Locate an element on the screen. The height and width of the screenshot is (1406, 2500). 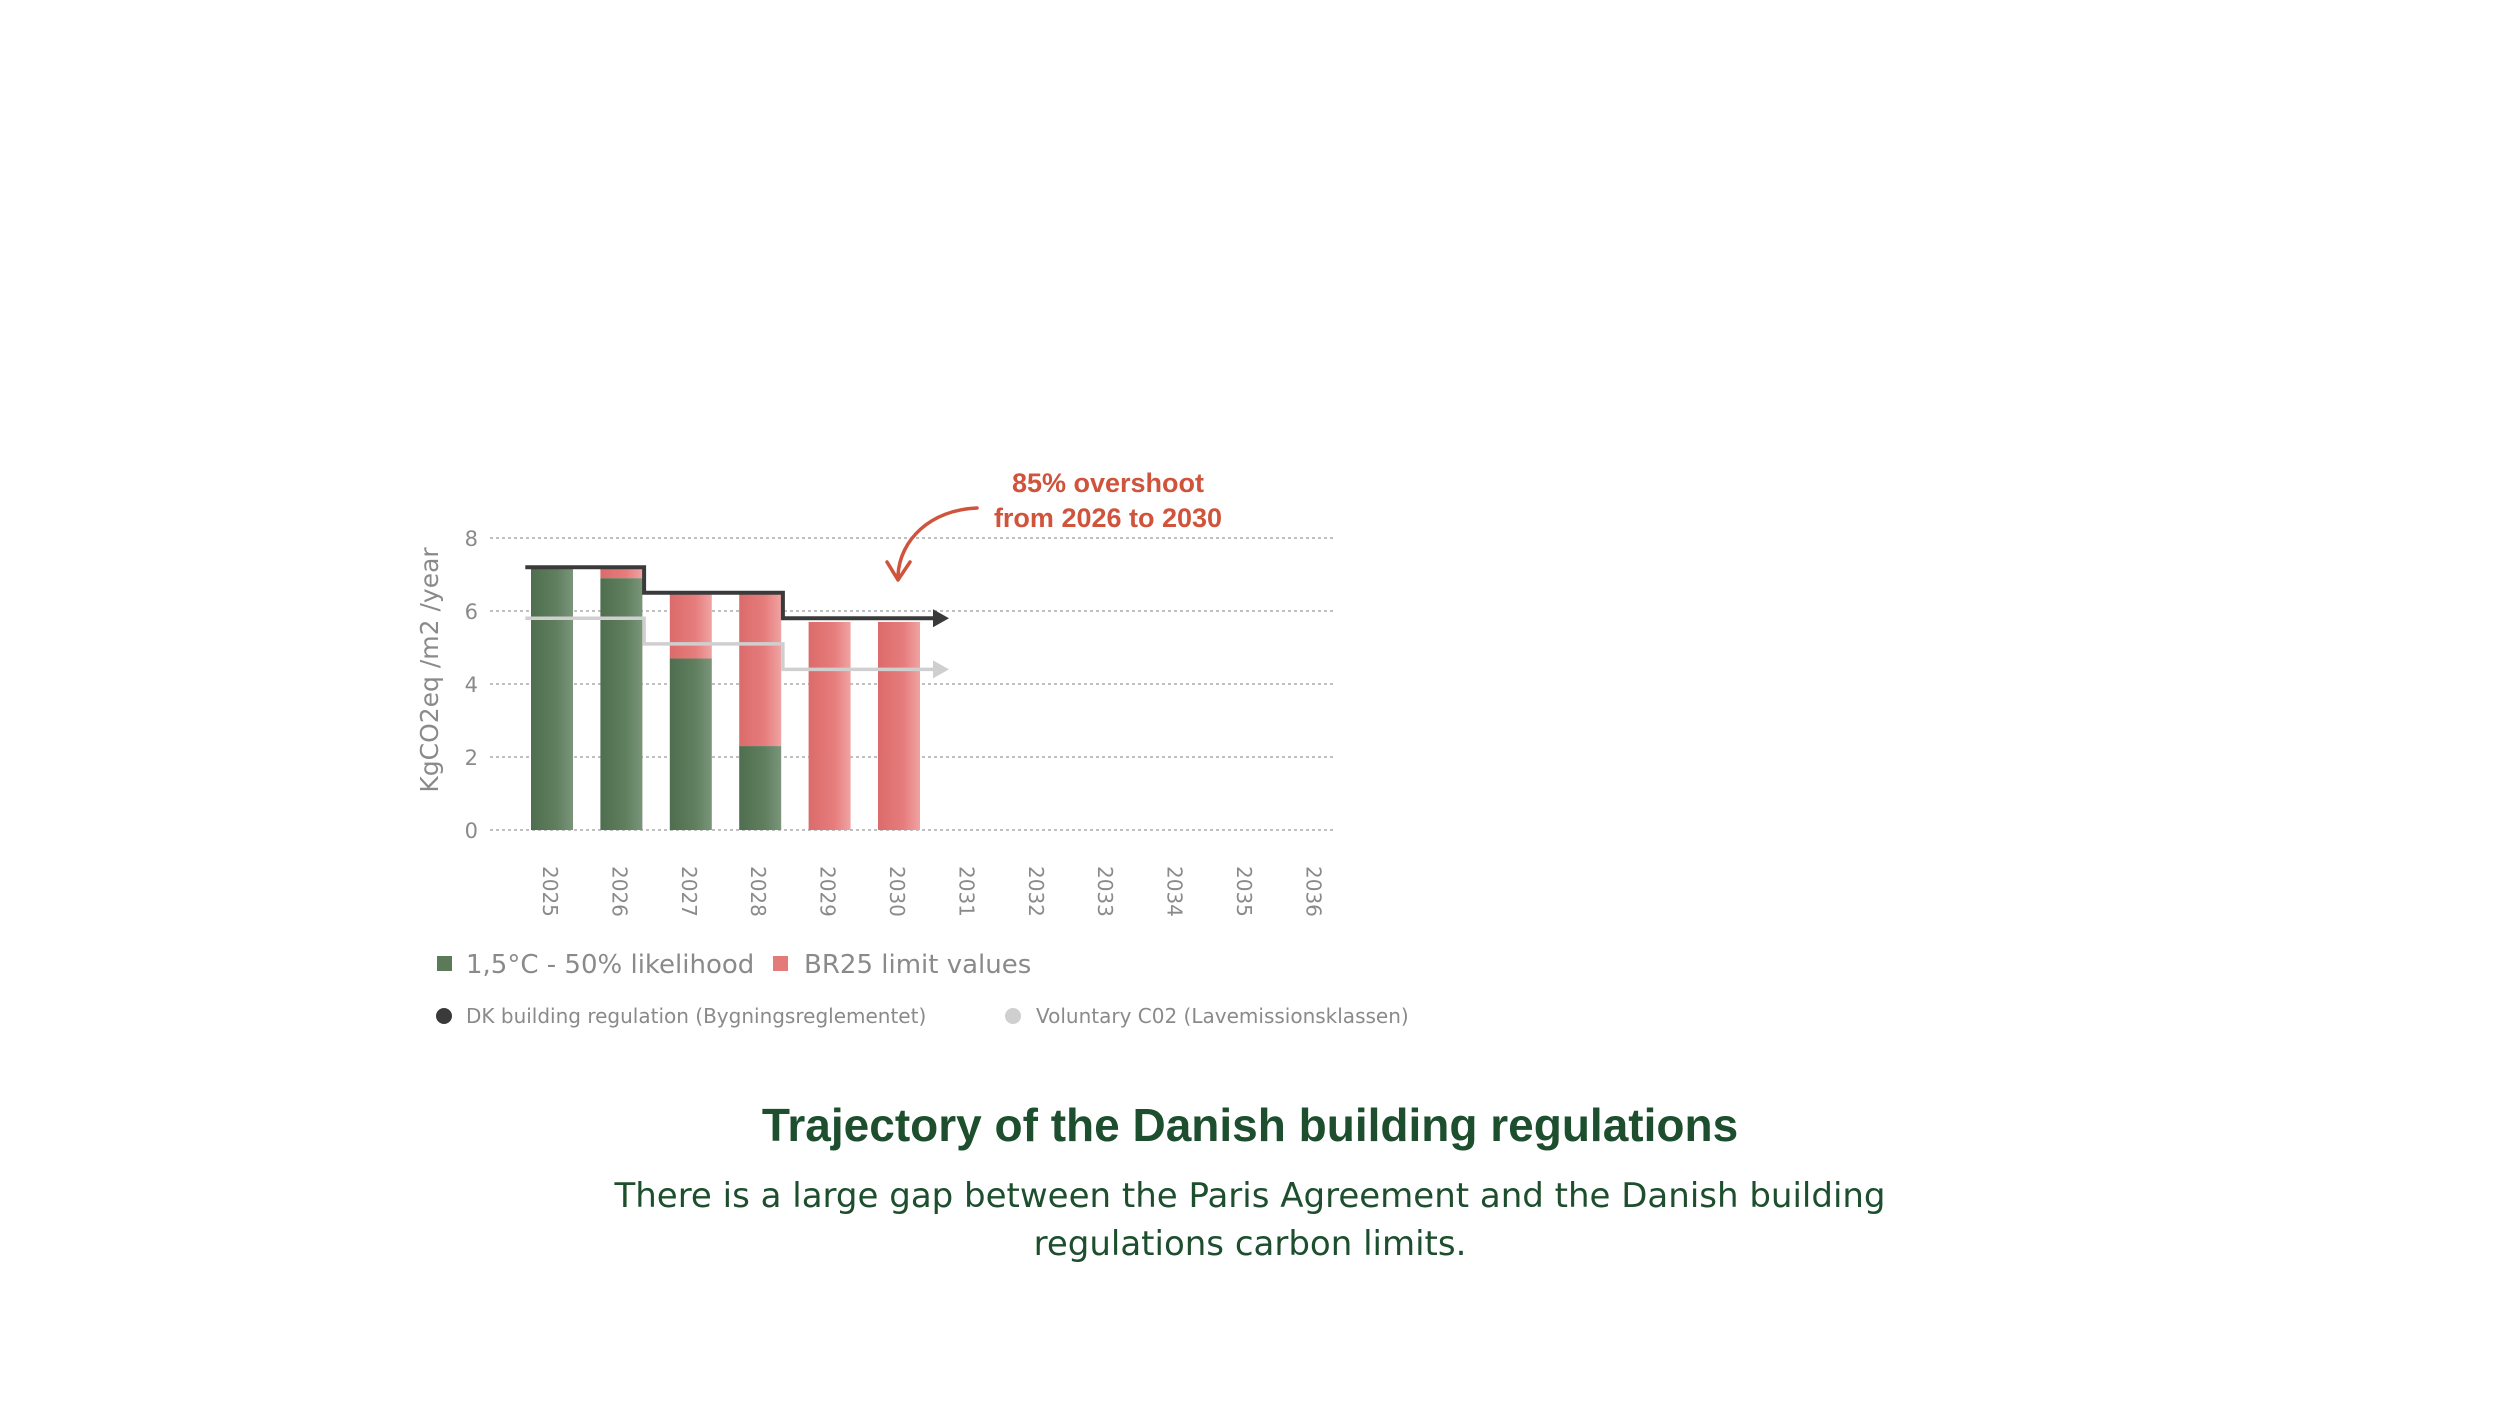
legend-dot-voluntary is located at coordinates (1013, 1016).